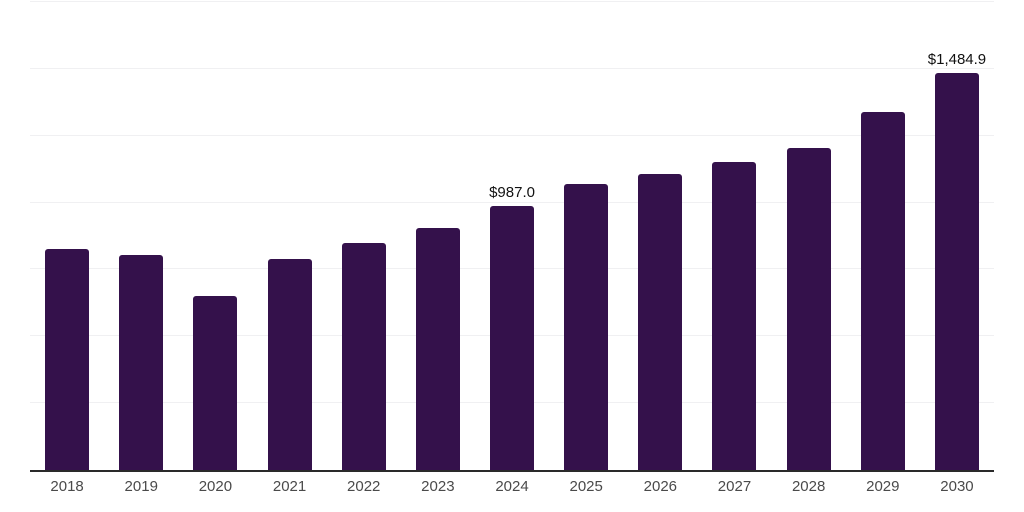  I want to click on x-tick-label-2020: 2020, so click(215, 486).